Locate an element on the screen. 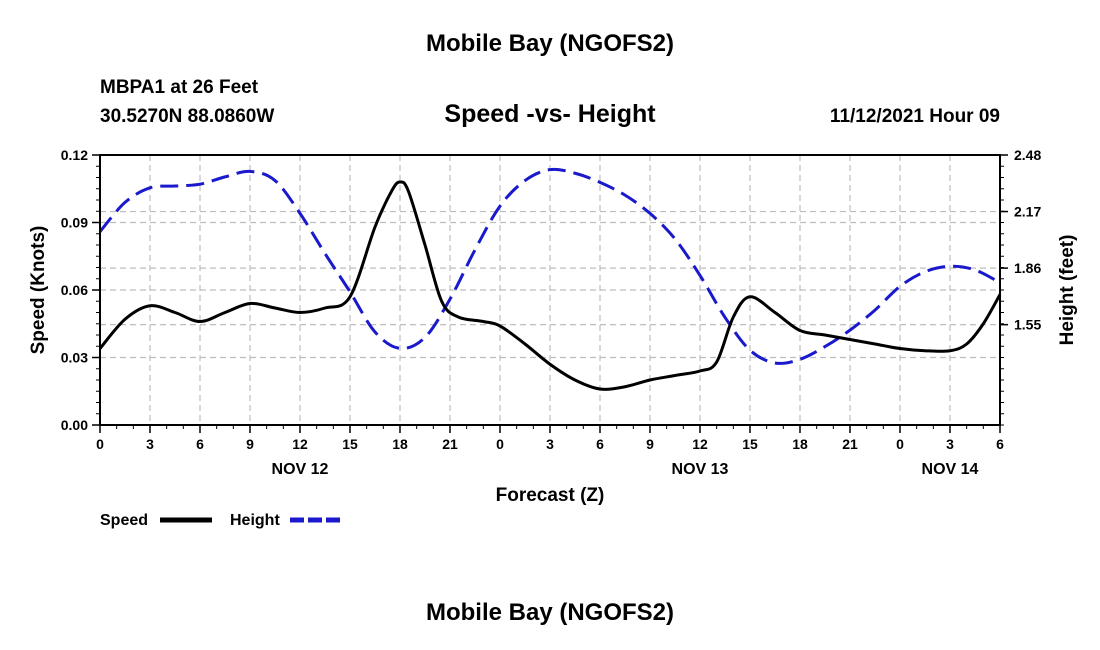  y-axis-right-title: Height (feet) is located at coordinates (1067, 290).